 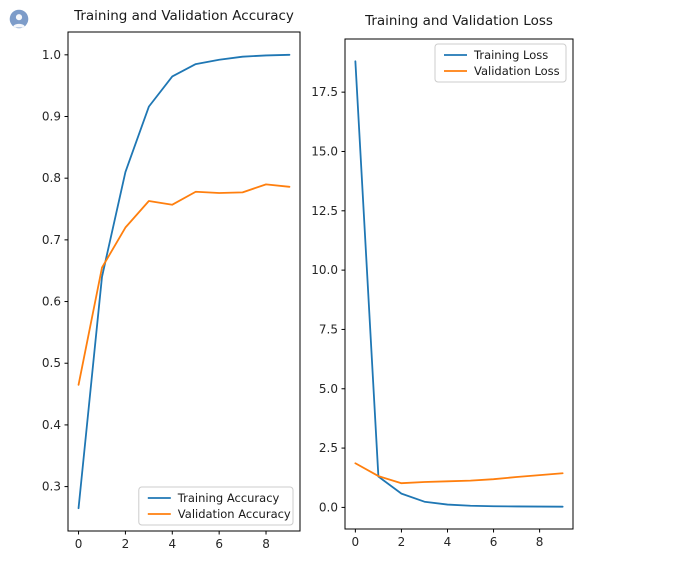 What do you see at coordinates (328, 299) in the screenshot?
I see `y-axis: 0.0 2.5 5.0 7.5 10.0 12.5 15.0 17.5` at bounding box center [328, 299].